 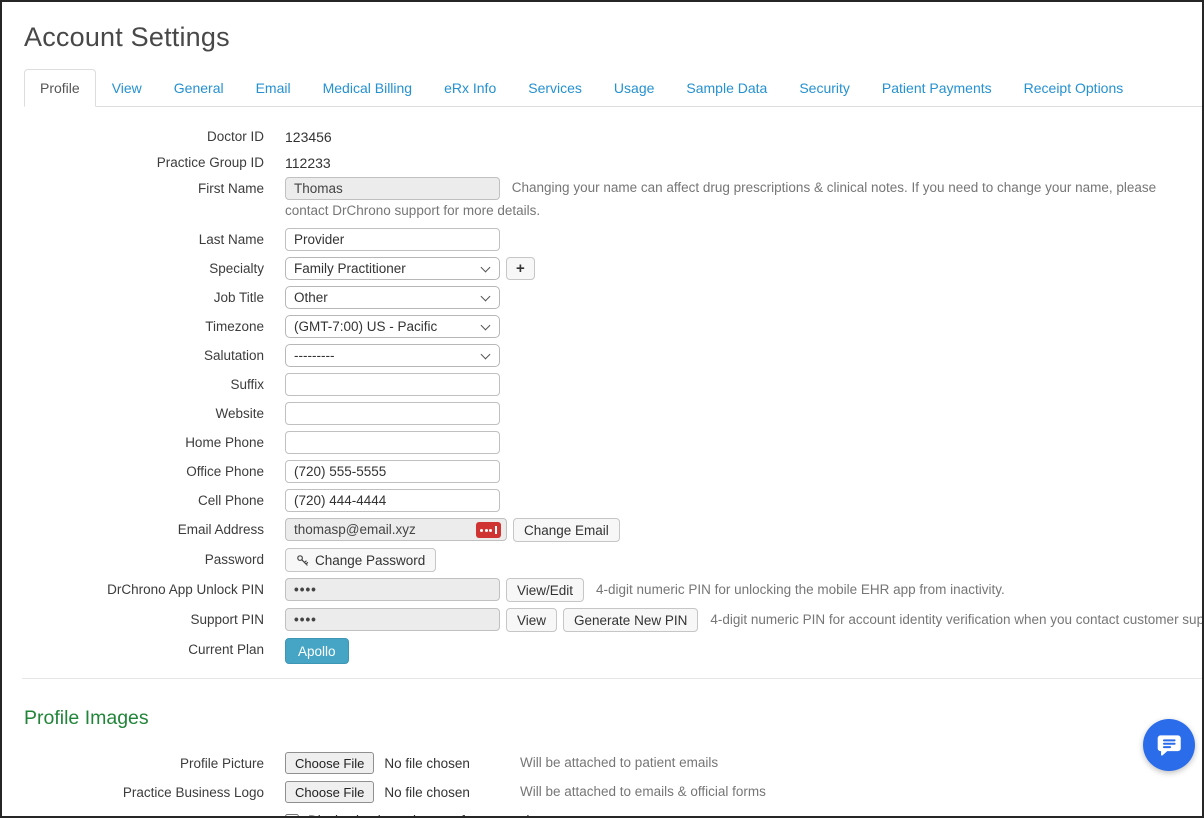 What do you see at coordinates (330, 792) in the screenshot?
I see `business-logo-choose-file-button: Choose File` at bounding box center [330, 792].